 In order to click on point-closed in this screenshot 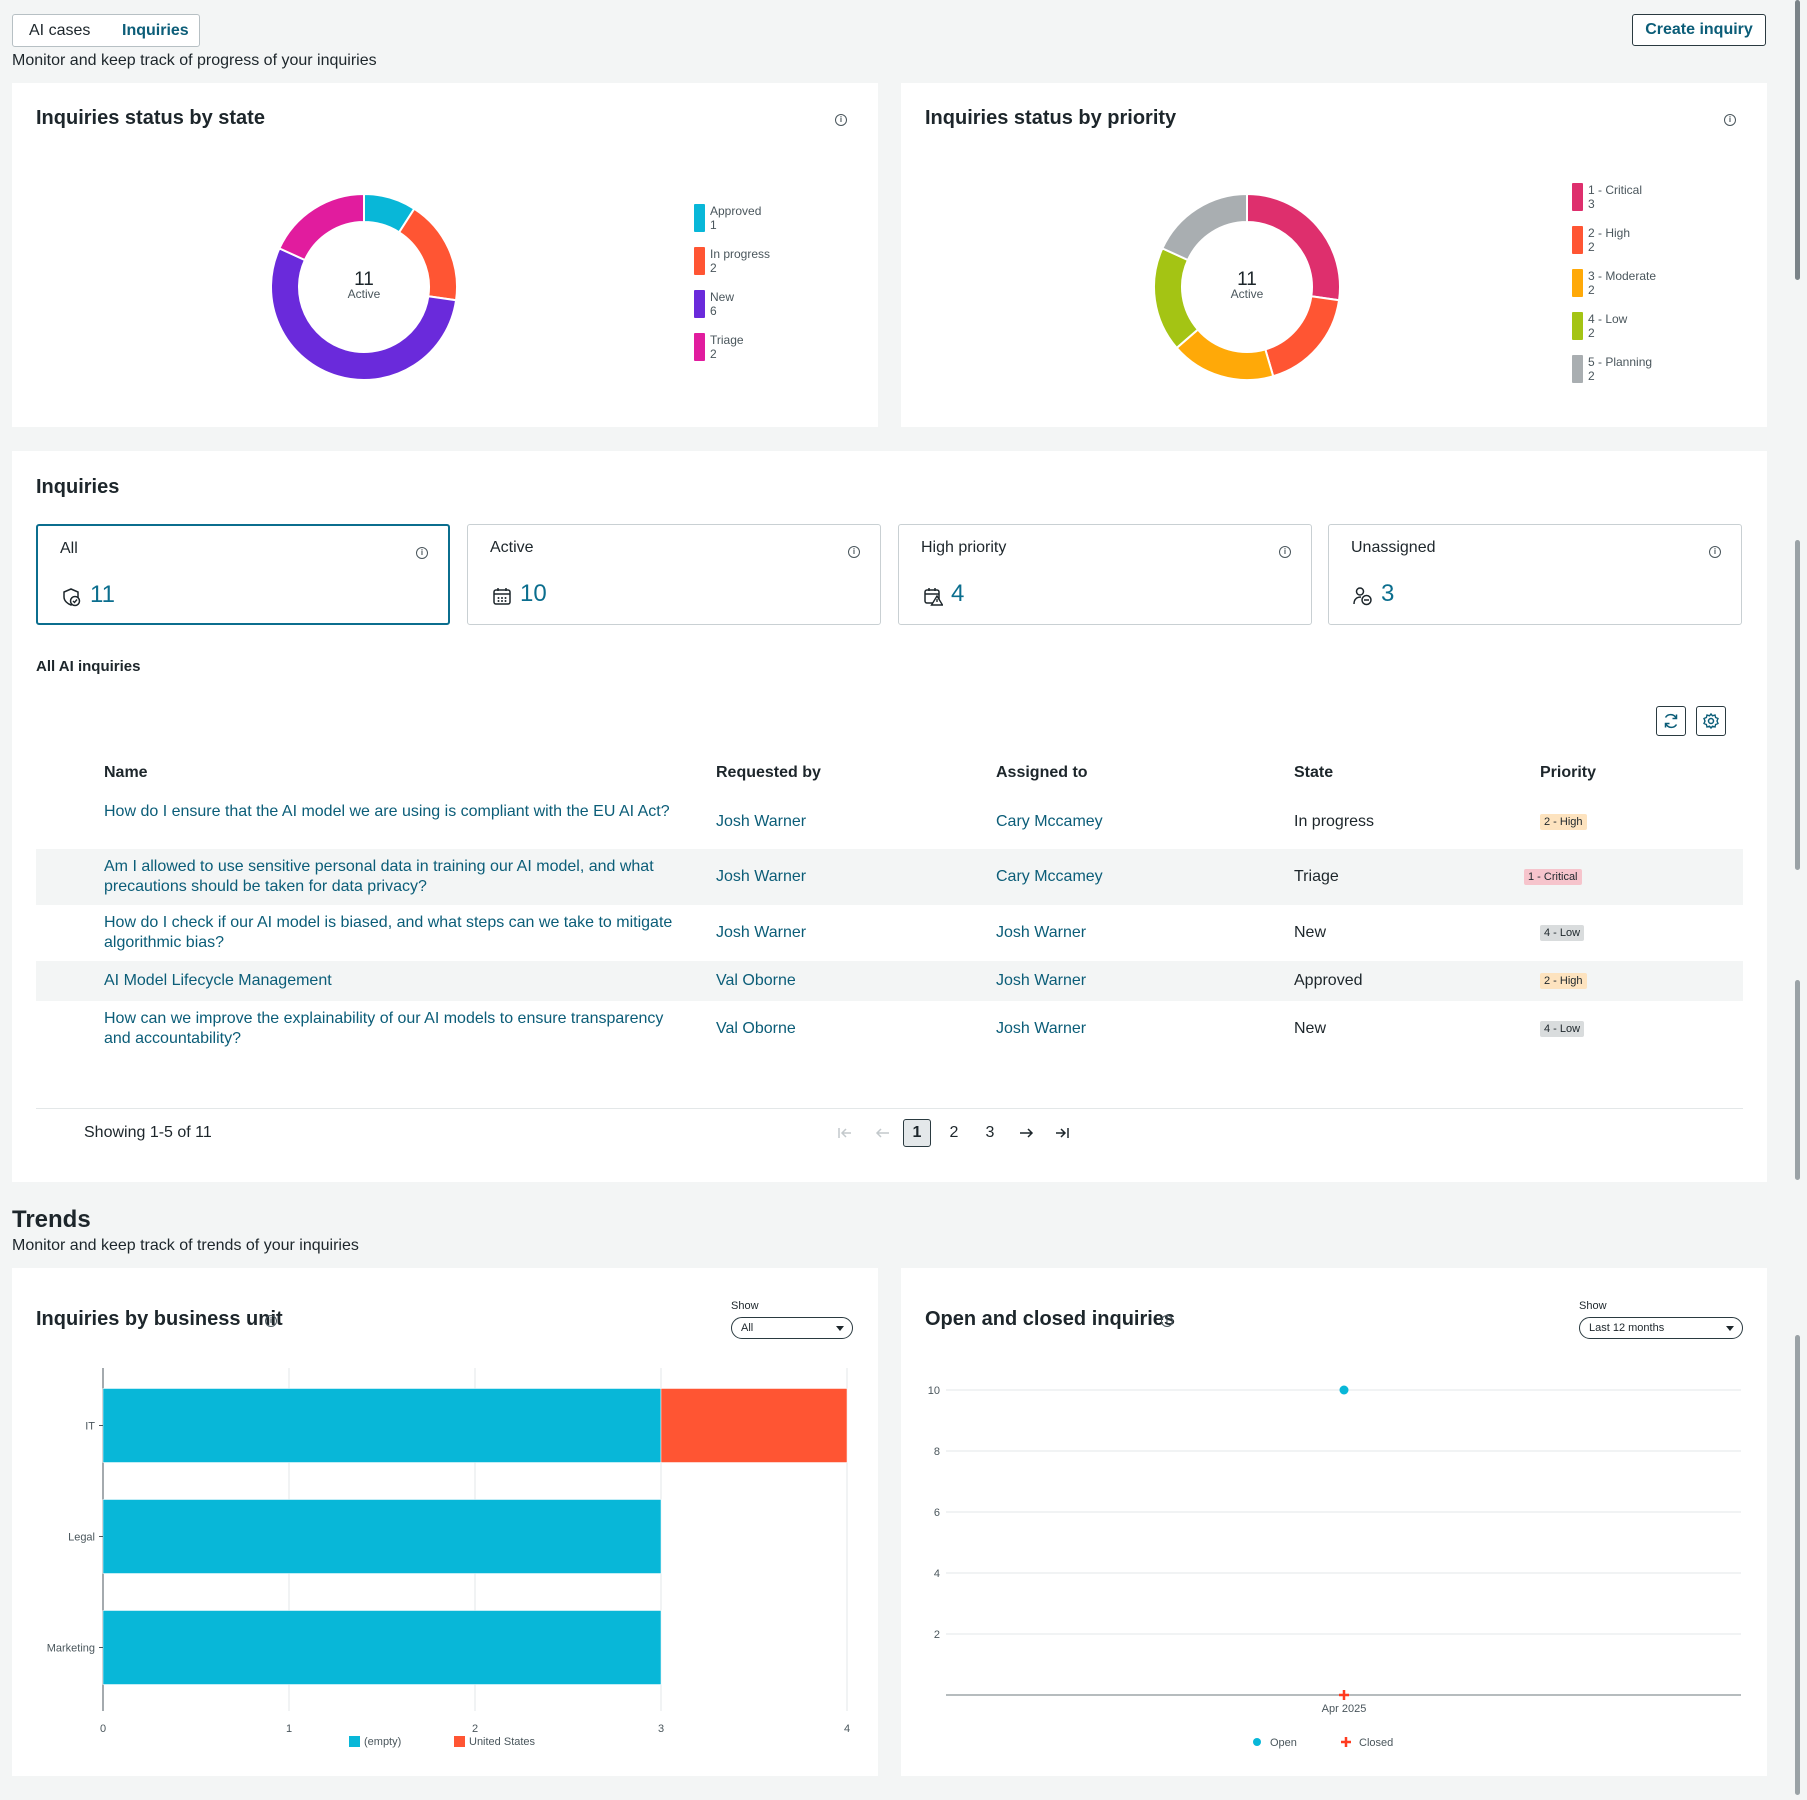, I will do `click(1344, 1695)`.